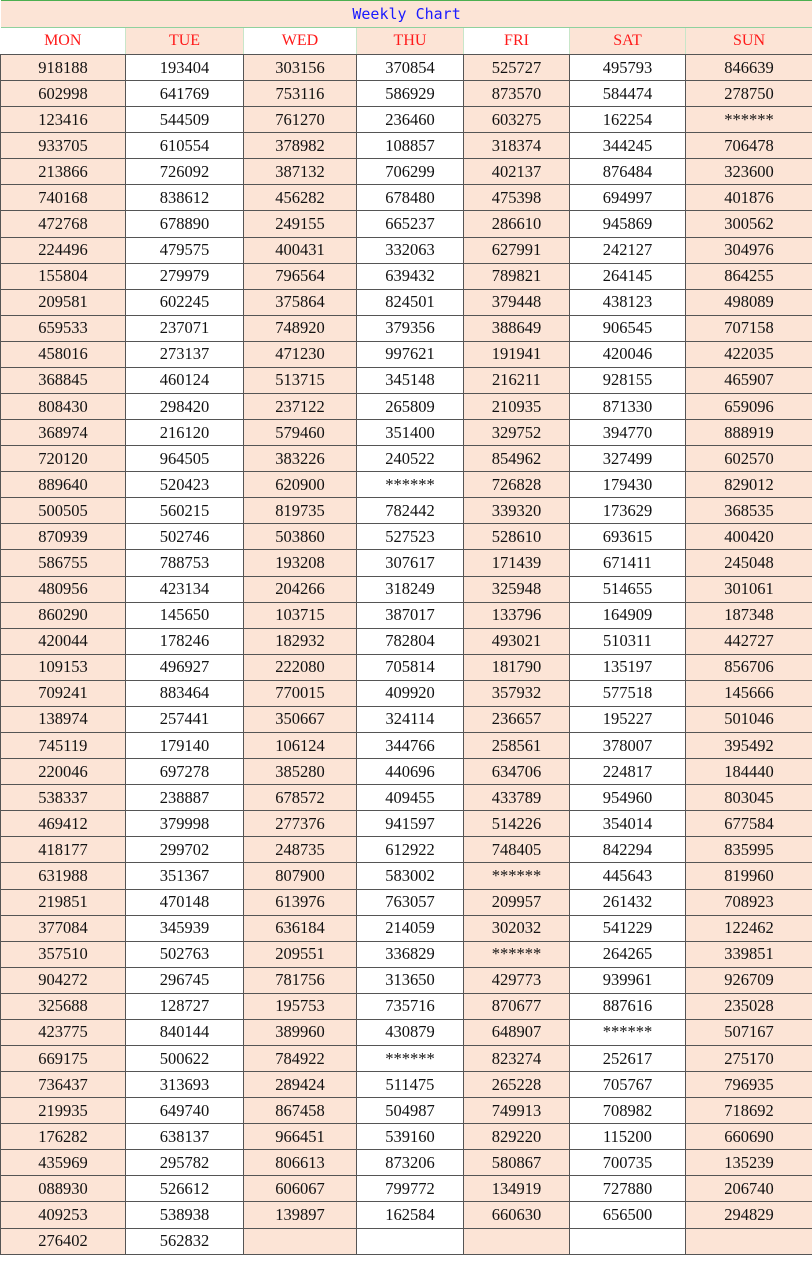 This screenshot has width=812, height=1280. Describe the element at coordinates (63, 94) in the screenshot. I see `cell-mon: 602998` at that location.